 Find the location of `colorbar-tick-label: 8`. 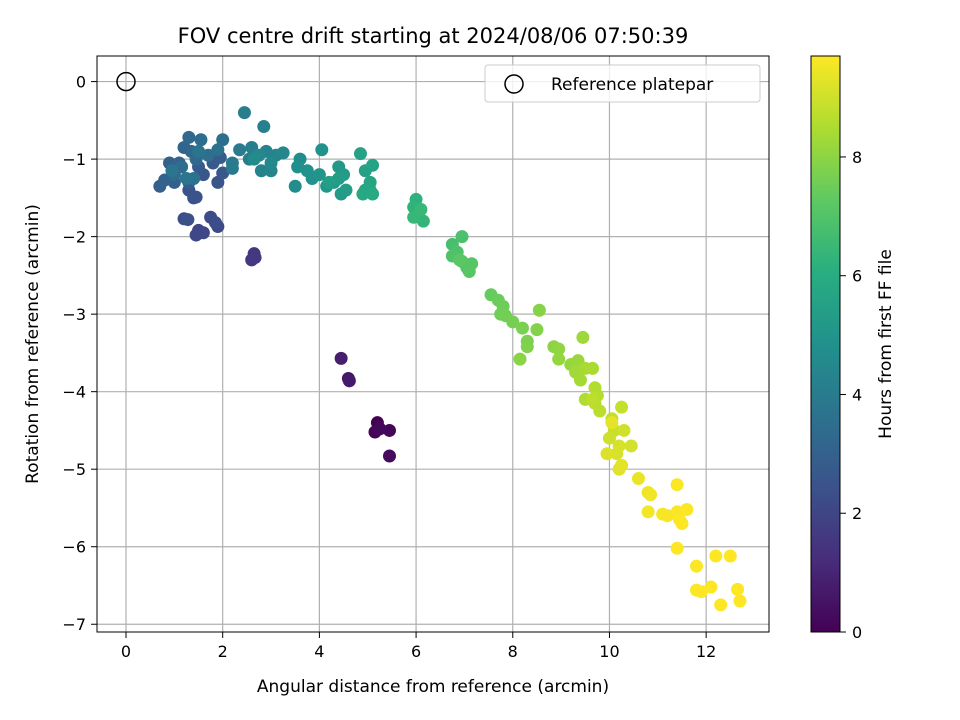

colorbar-tick-label: 8 is located at coordinates (857, 157).